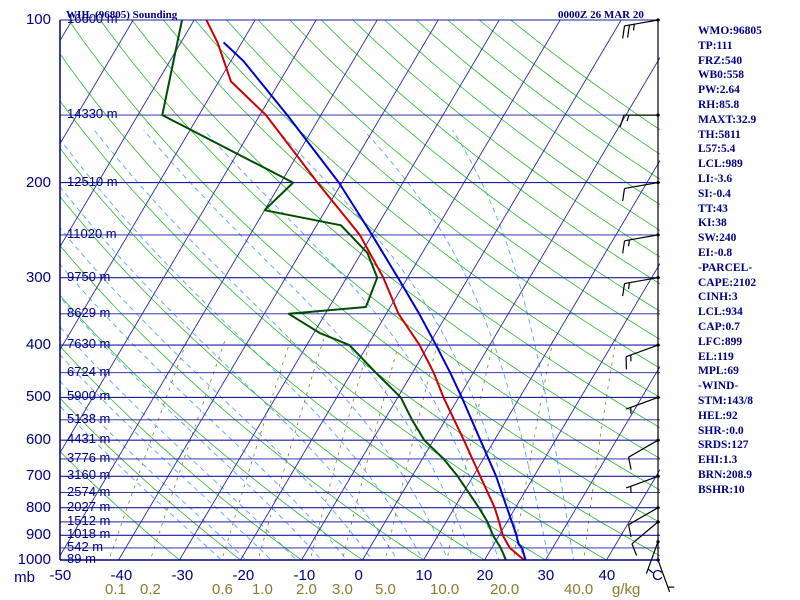 This screenshot has width=800, height=600. What do you see at coordinates (725, 401) in the screenshot?
I see `index-line: STM:143/8` at bounding box center [725, 401].